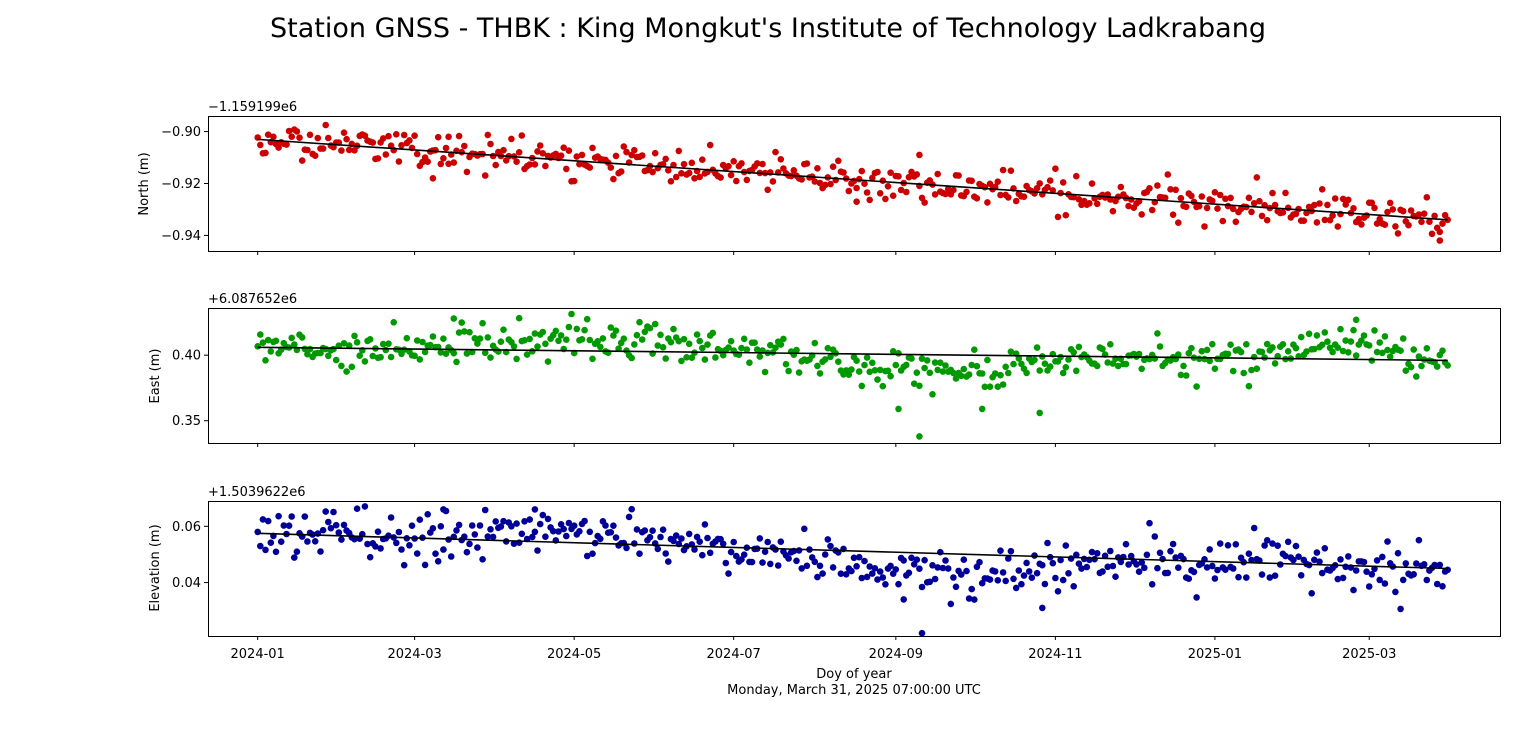 The image size is (1536, 754). I want to click on x-axis-label: Doy of year, so click(854, 674).